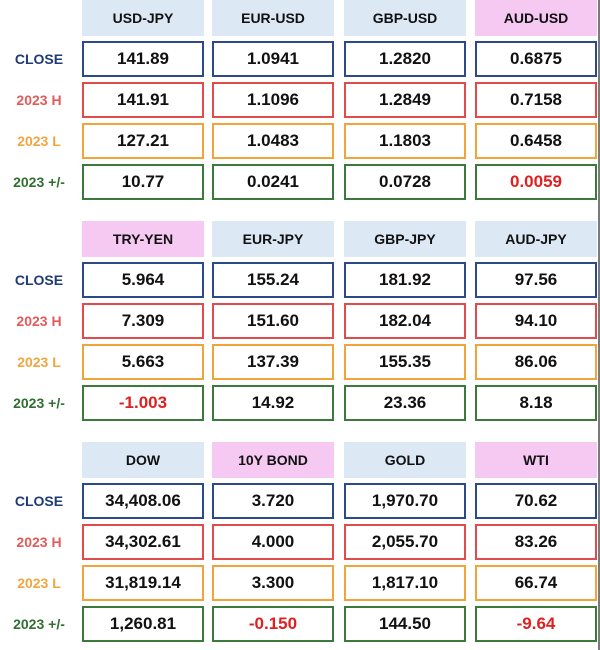 This screenshot has width=600, height=650. Describe the element at coordinates (143, 100) in the screenshot. I see `value-cell: 141.91` at that location.